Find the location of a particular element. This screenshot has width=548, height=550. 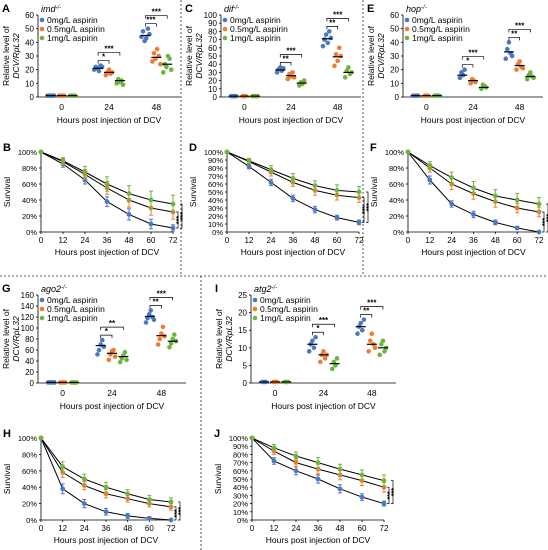

y-tick-label: 60% is located at coordinates (29, 471).